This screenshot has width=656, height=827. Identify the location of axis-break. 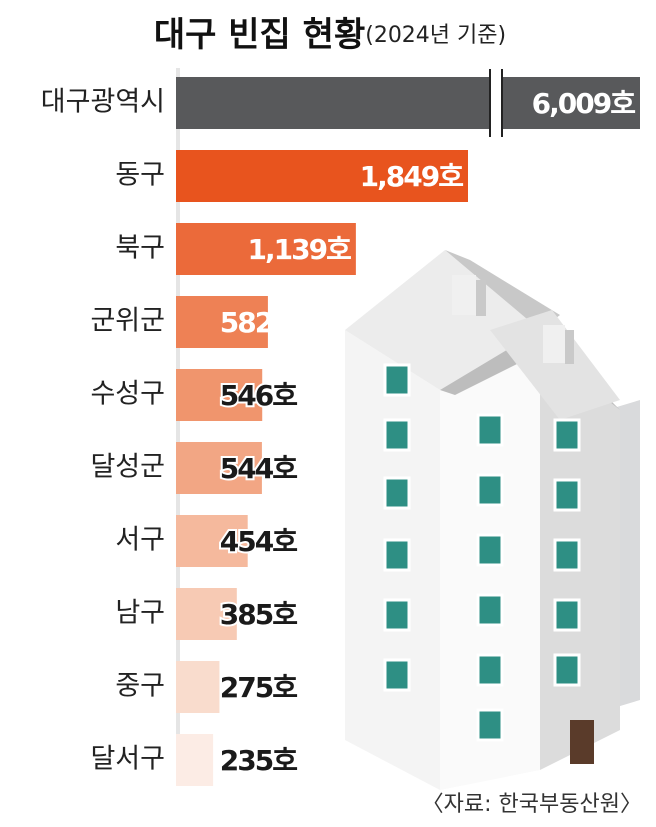
(496, 103).